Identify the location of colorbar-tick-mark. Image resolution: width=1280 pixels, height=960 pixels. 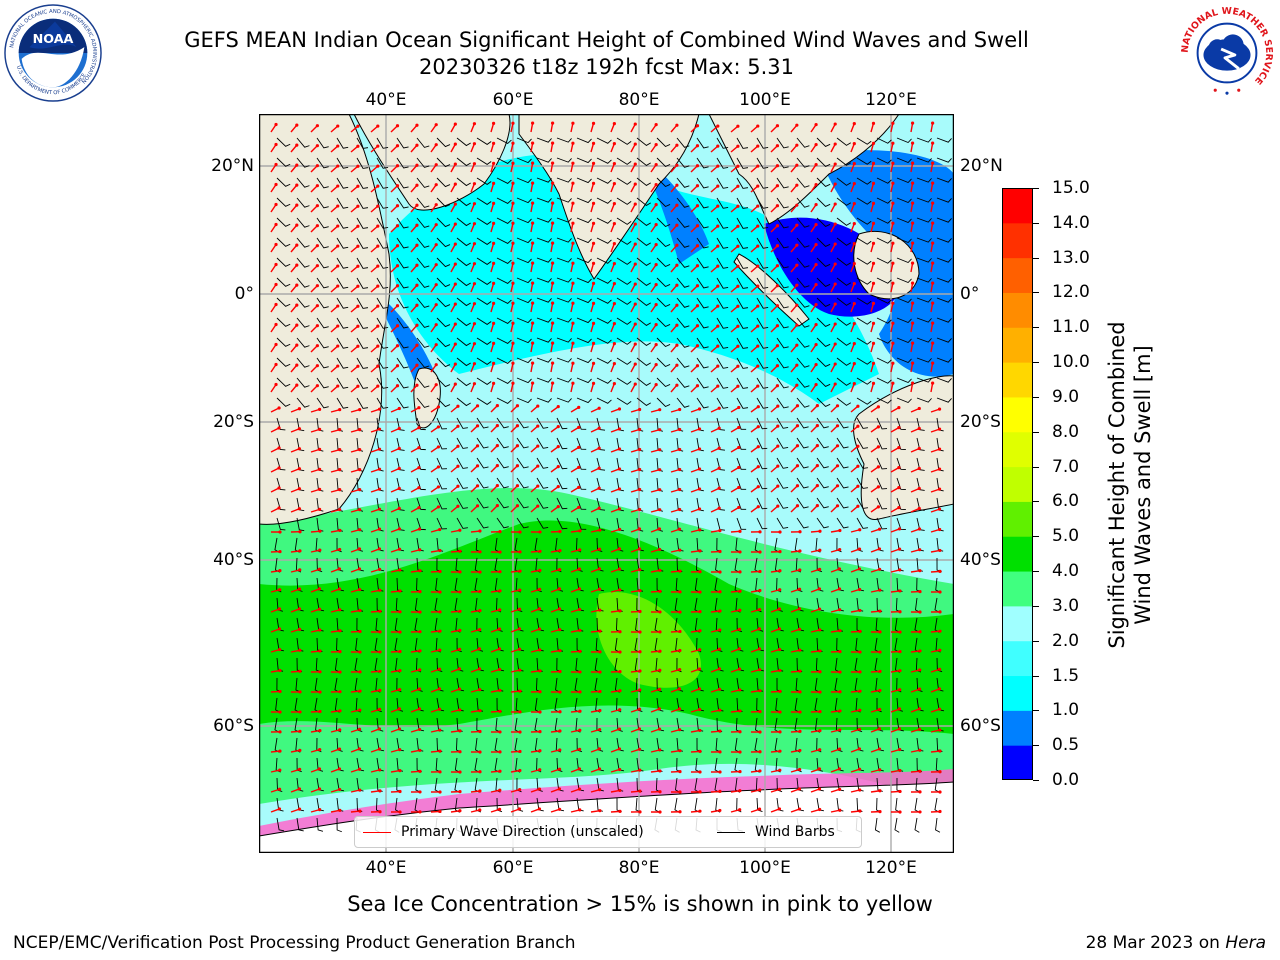
(1036, 293).